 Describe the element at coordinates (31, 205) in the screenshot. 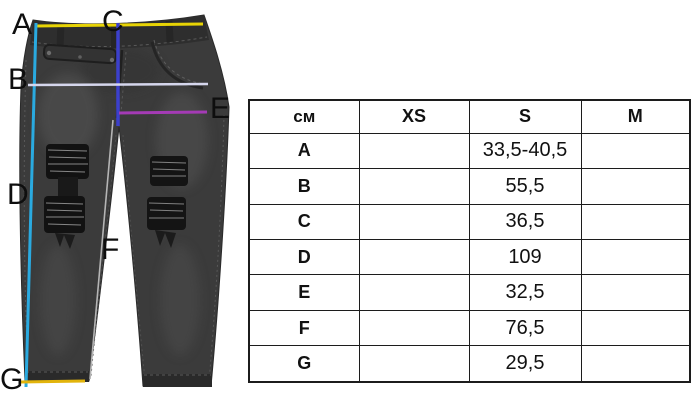

I see `measurement-line-d` at that location.